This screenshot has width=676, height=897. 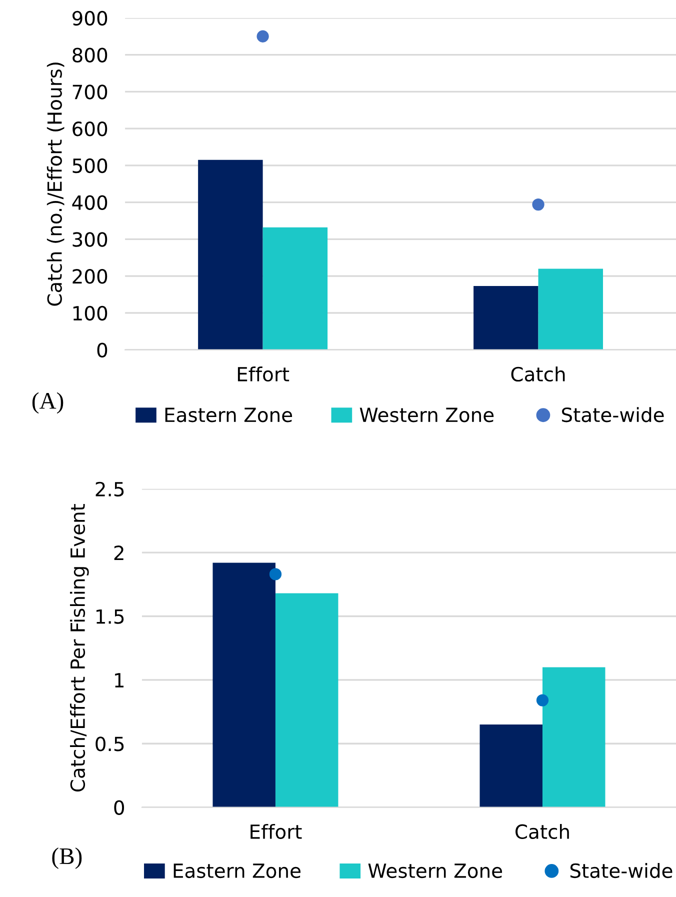 I want to click on y-tick-label: 900, so click(x=90, y=18).